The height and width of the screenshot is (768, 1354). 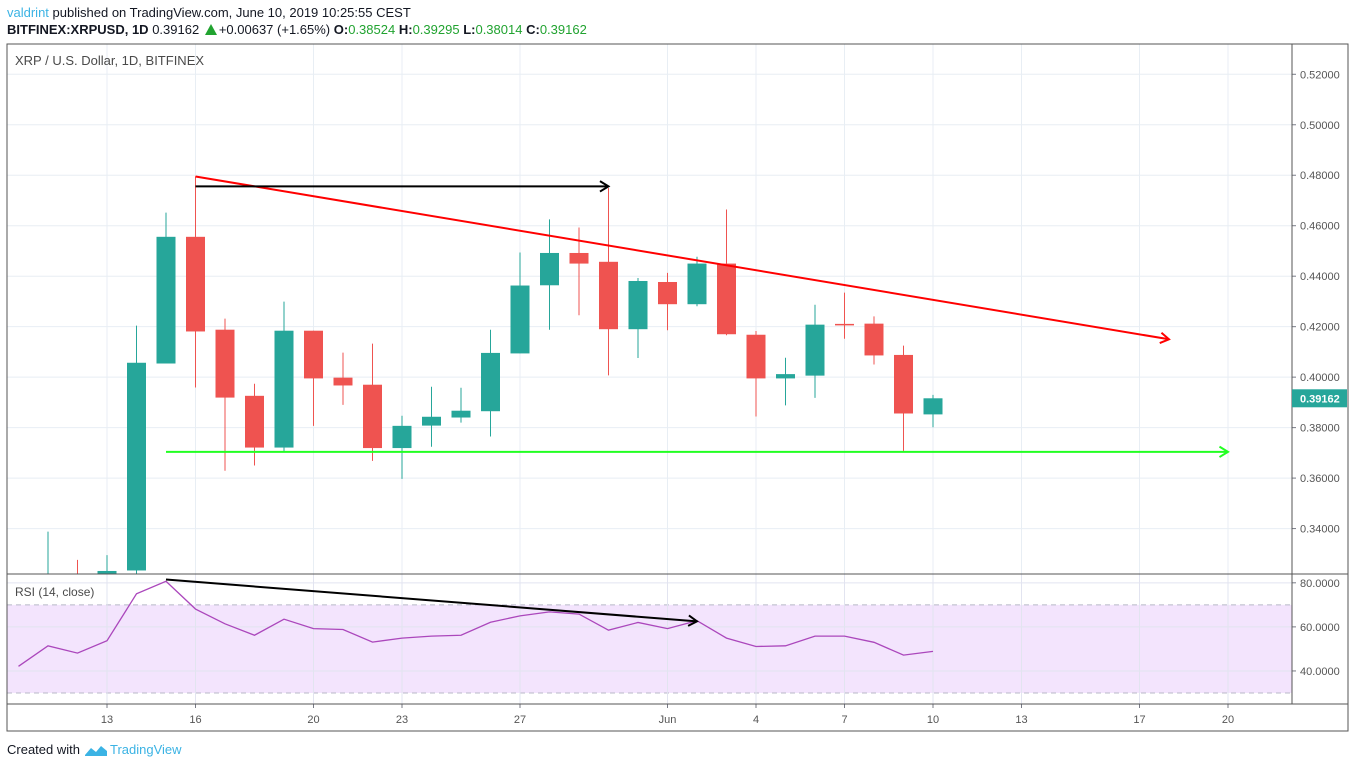 I want to click on price-arrow-head, so click(x=605, y=186).